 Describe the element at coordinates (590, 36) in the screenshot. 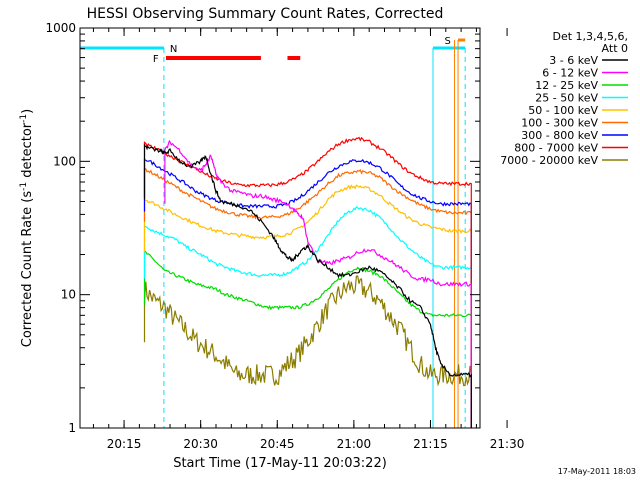

I see `legend-title: Det 1,3,4,5,6,` at that location.